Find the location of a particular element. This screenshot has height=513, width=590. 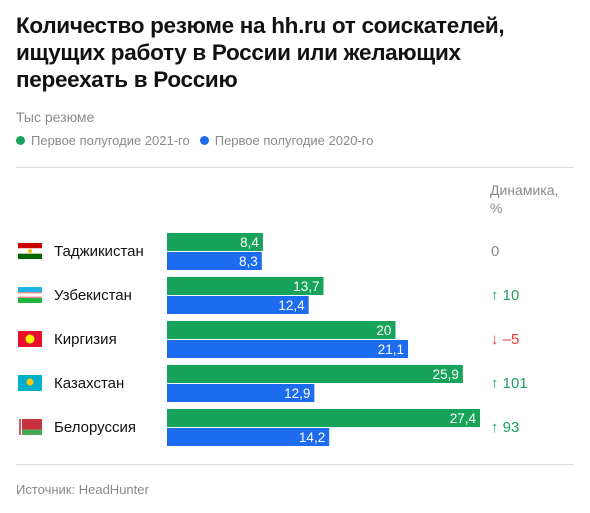

legend-label-2021: Первое полугодие 2021-го is located at coordinates (110, 140).